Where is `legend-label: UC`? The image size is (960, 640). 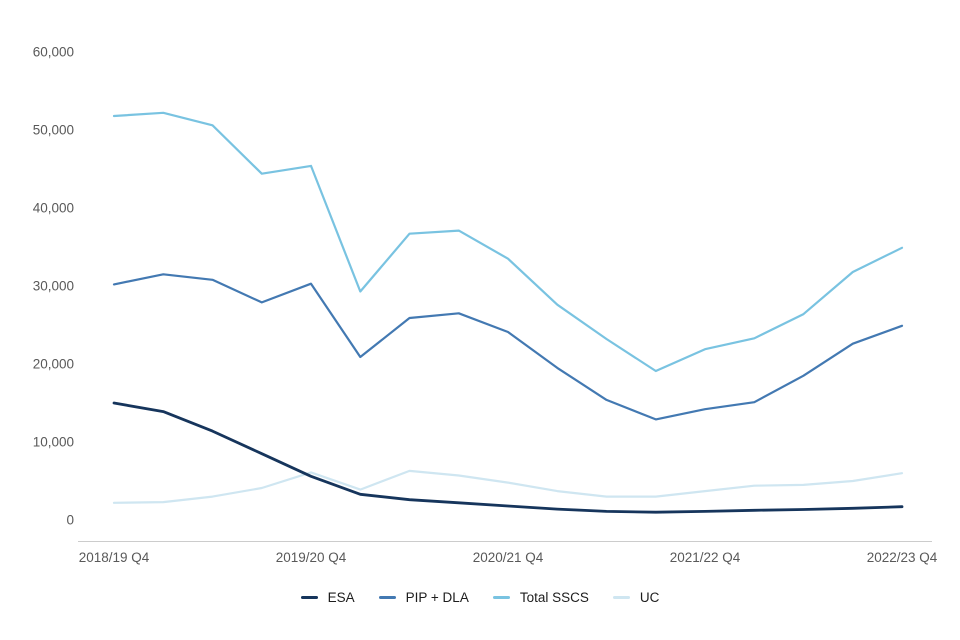 legend-label: UC is located at coordinates (649, 597).